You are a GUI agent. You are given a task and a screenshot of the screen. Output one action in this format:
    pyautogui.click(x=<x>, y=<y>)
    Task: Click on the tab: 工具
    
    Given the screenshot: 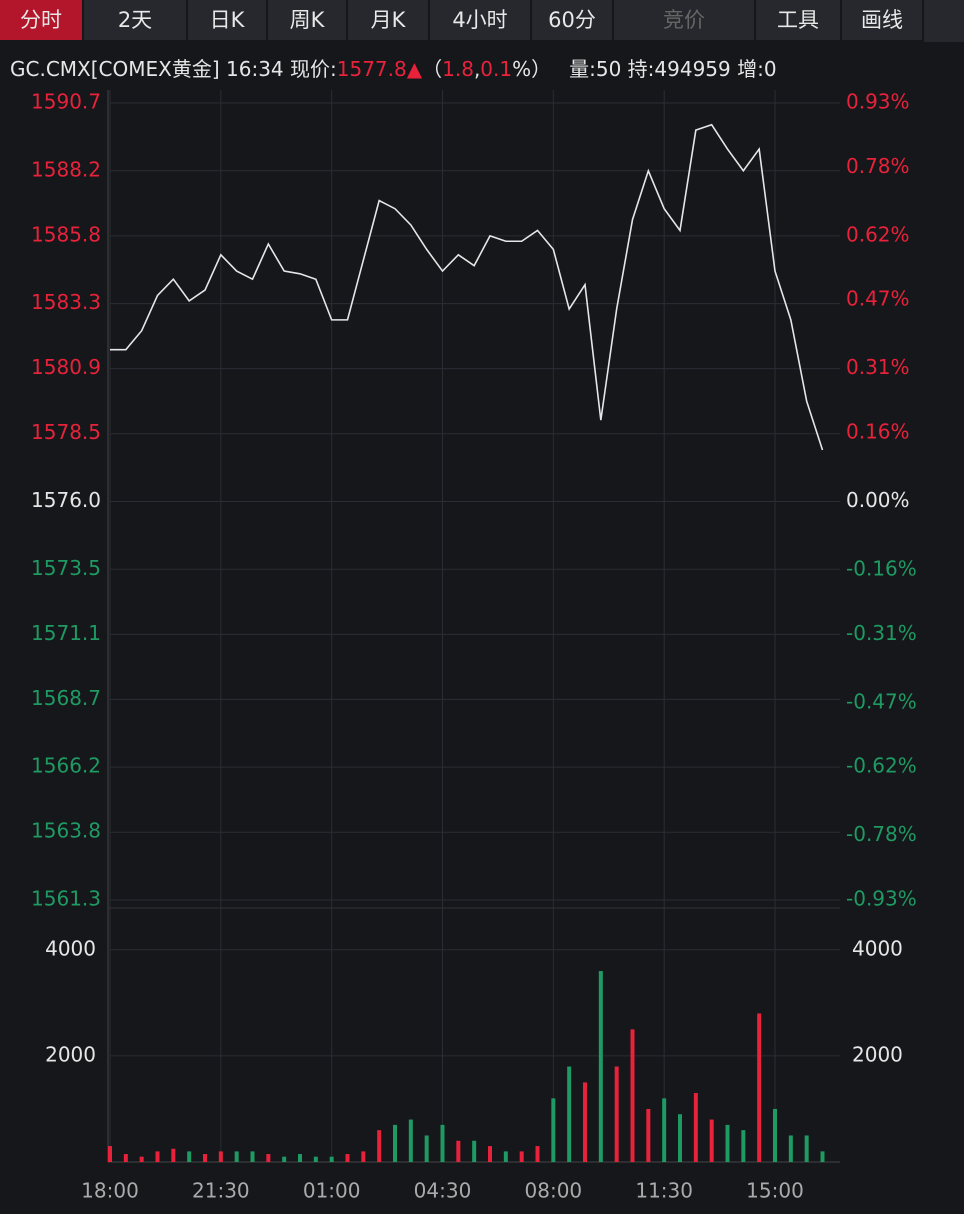 What is the action you would take?
    pyautogui.click(x=799, y=21)
    